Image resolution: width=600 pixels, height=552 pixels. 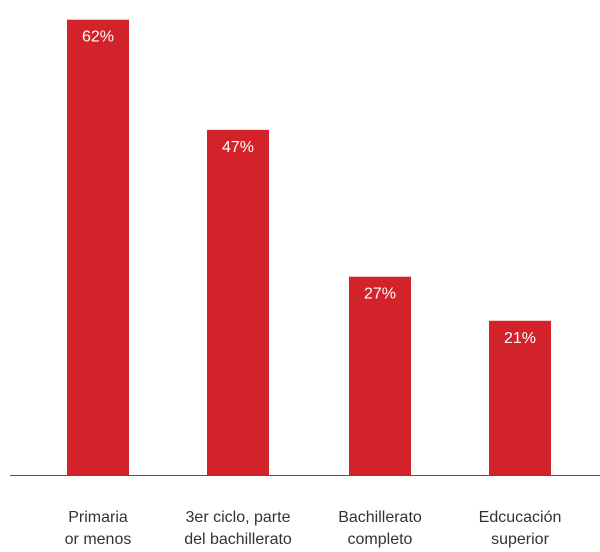 I want to click on bar-value-label-2: 47%, so click(x=238, y=147).